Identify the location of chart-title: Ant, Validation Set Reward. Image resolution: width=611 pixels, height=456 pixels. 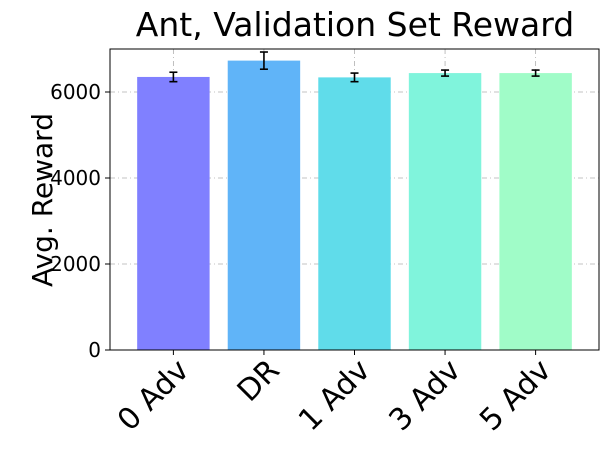
(355, 24).